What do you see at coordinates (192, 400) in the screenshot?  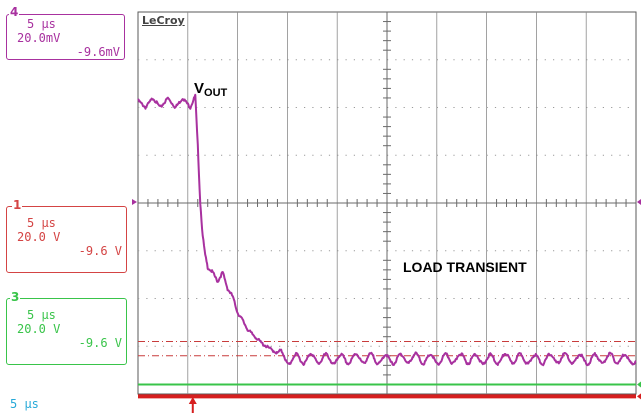 I see `trigger-marker-head` at bounding box center [192, 400].